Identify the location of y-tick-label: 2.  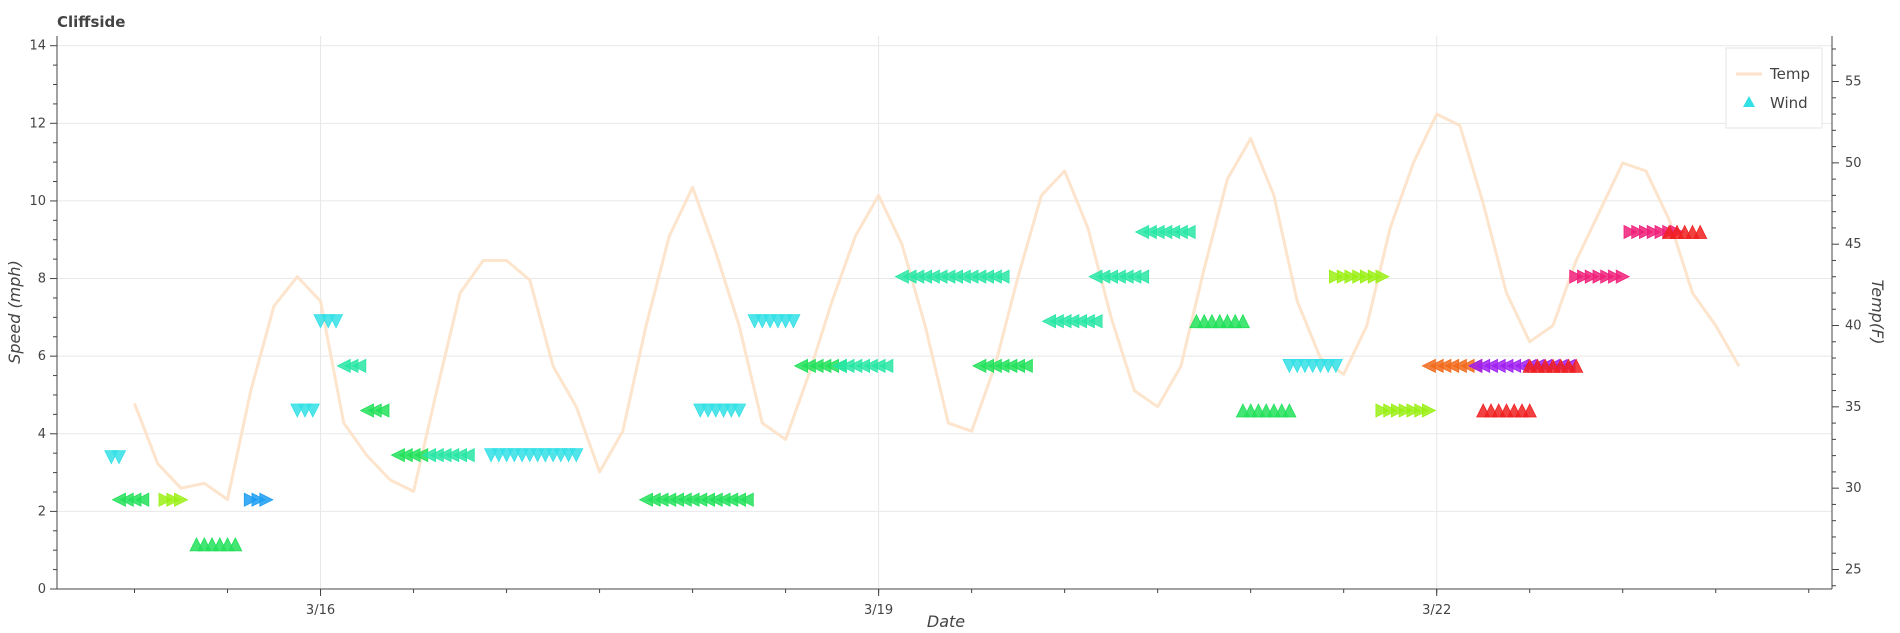
(42, 511).